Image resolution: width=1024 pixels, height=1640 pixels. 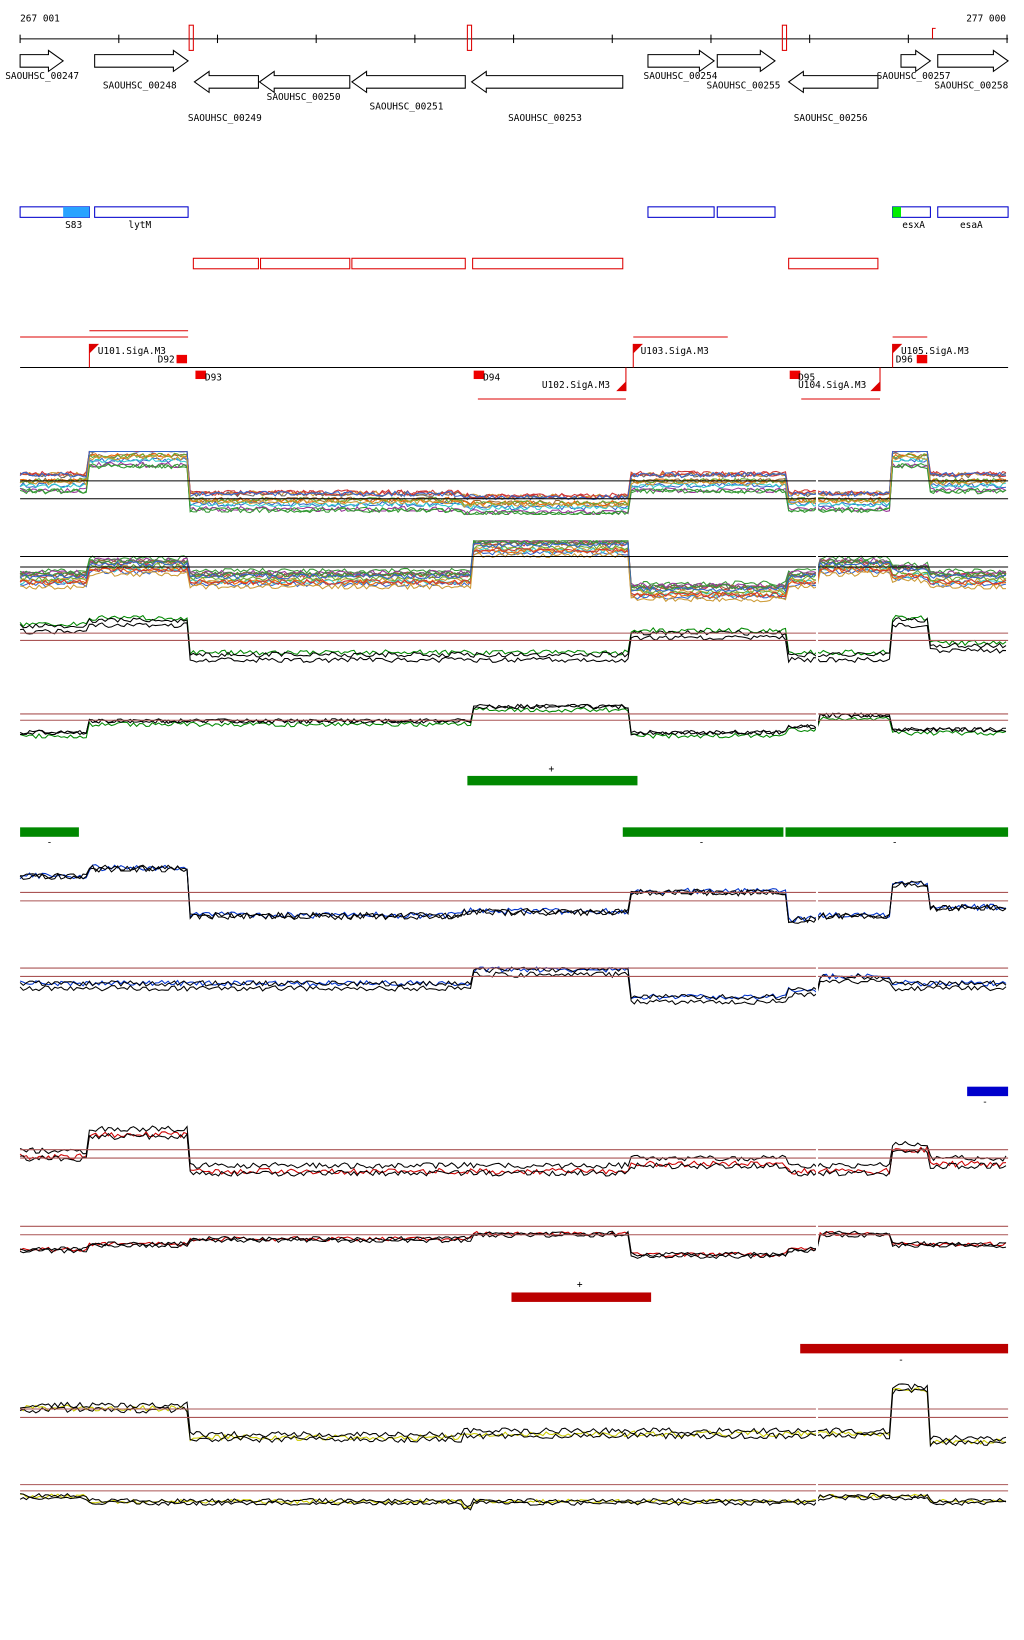 I want to click on gene-label: SAOUHSC_00248, so click(x=140, y=86).